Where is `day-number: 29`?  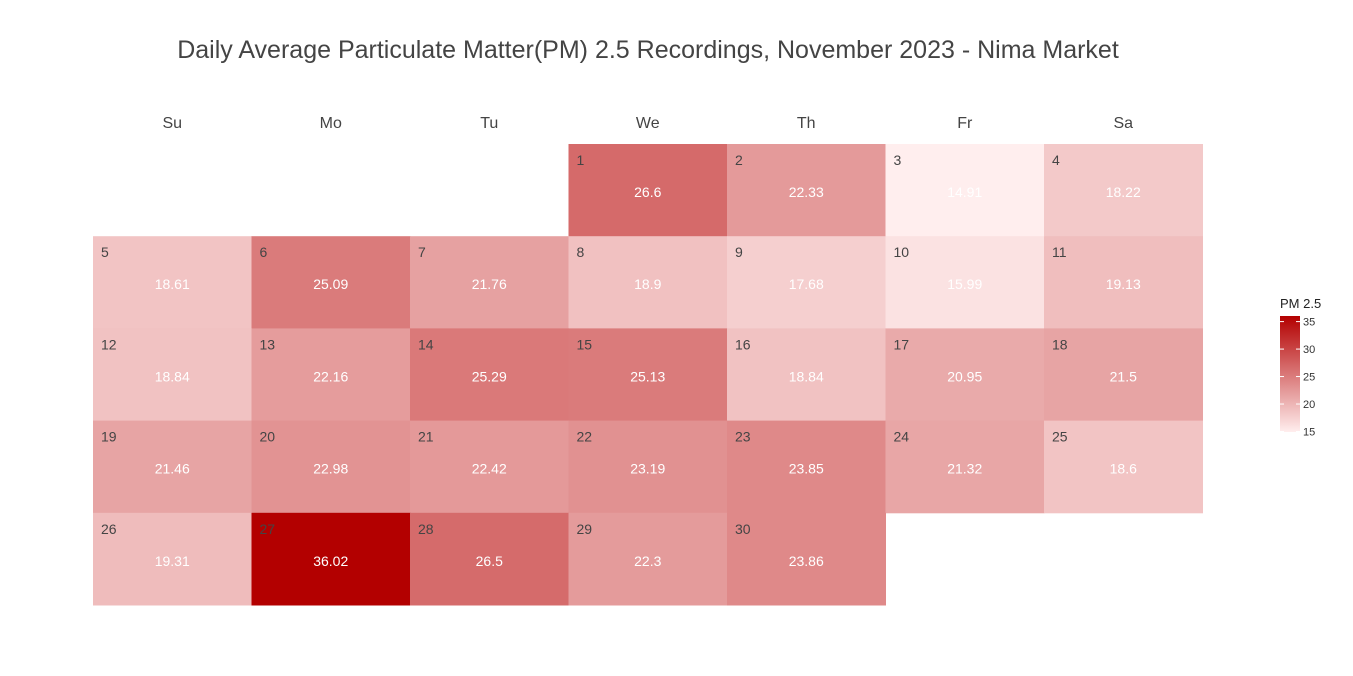
day-number: 29 is located at coordinates (585, 529).